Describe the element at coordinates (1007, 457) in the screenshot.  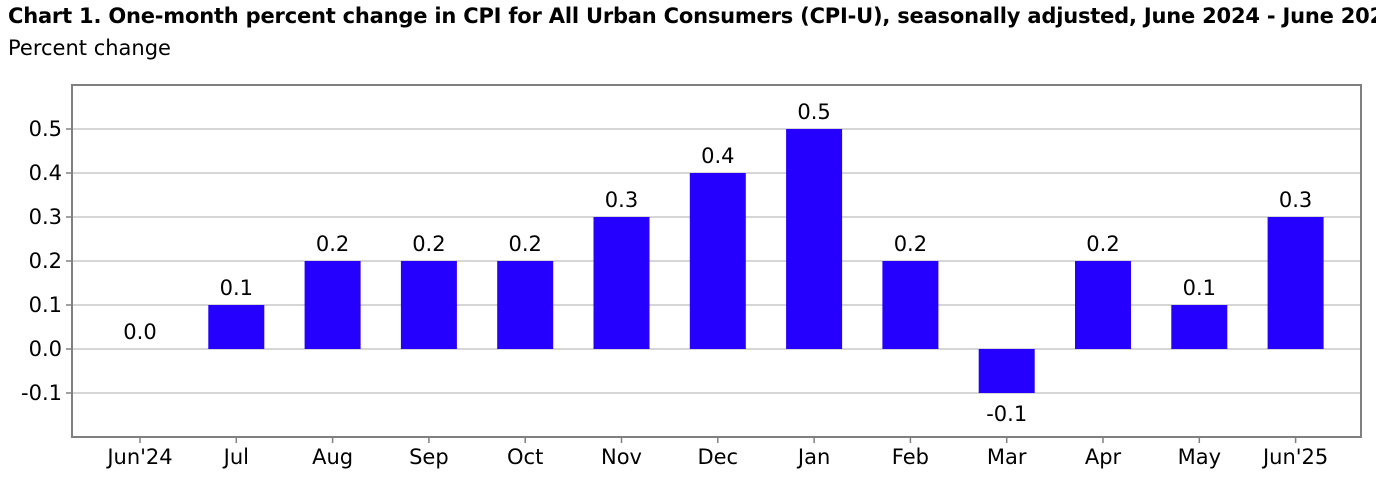
I see `x-tick-label: Mar` at that location.